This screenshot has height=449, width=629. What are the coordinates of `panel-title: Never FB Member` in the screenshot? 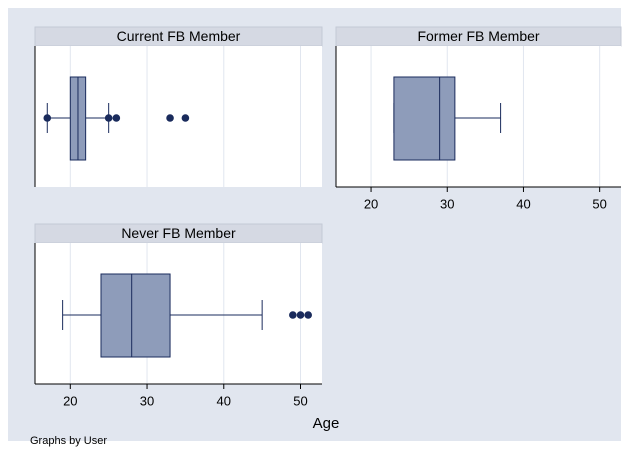 It's located at (178, 233).